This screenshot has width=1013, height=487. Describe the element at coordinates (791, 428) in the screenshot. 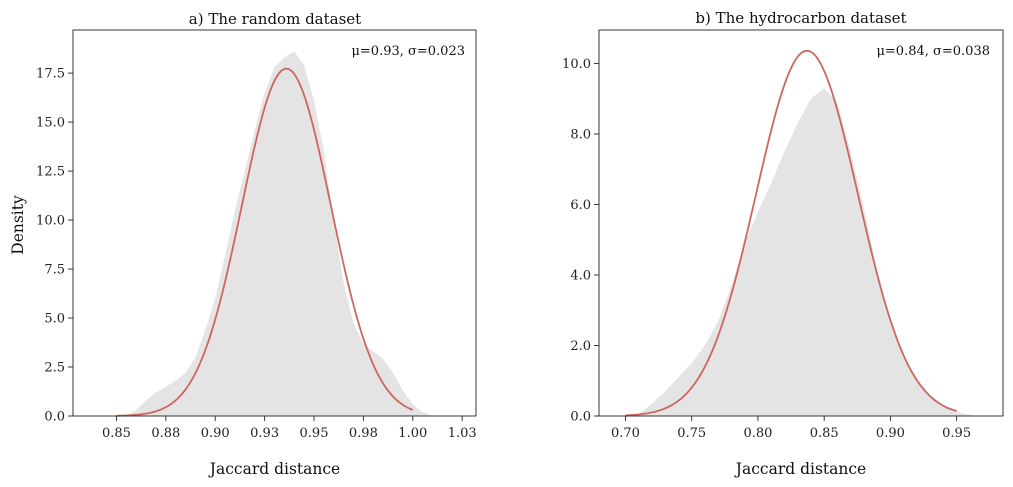

I see `x-axis-hydrocarbon: 0.70 0.75 0.80 0.85 0.90 0.95` at that location.